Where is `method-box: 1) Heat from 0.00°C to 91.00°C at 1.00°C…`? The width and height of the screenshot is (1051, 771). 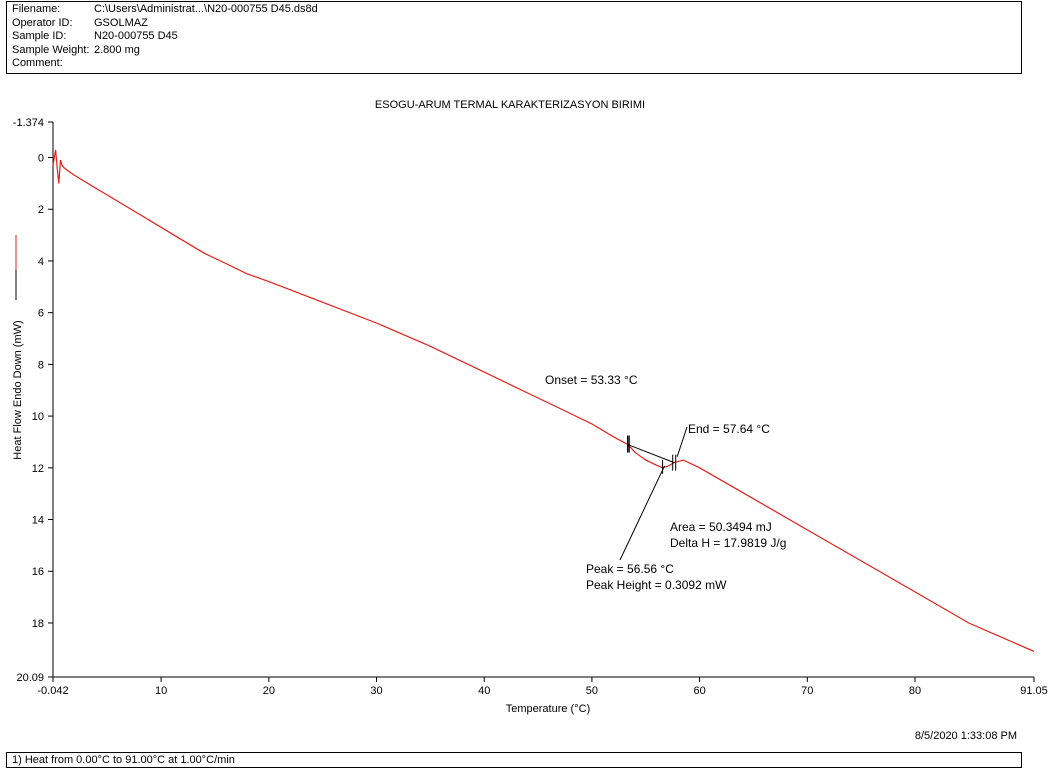
method-box: 1) Heat from 0.00°C to 91.00°C at 1.00°C… is located at coordinates (514, 760).